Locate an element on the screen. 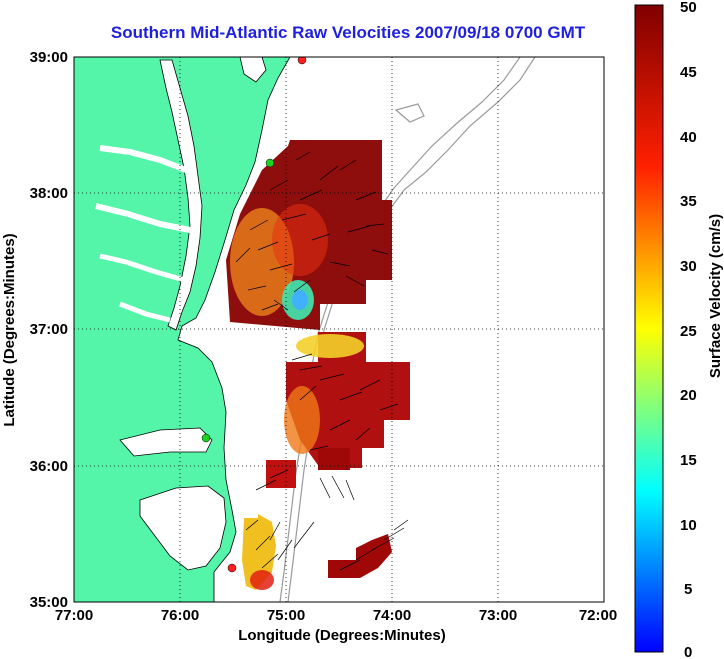 This screenshot has width=724, height=659. delaware-bay is located at coordinates (253, 70).